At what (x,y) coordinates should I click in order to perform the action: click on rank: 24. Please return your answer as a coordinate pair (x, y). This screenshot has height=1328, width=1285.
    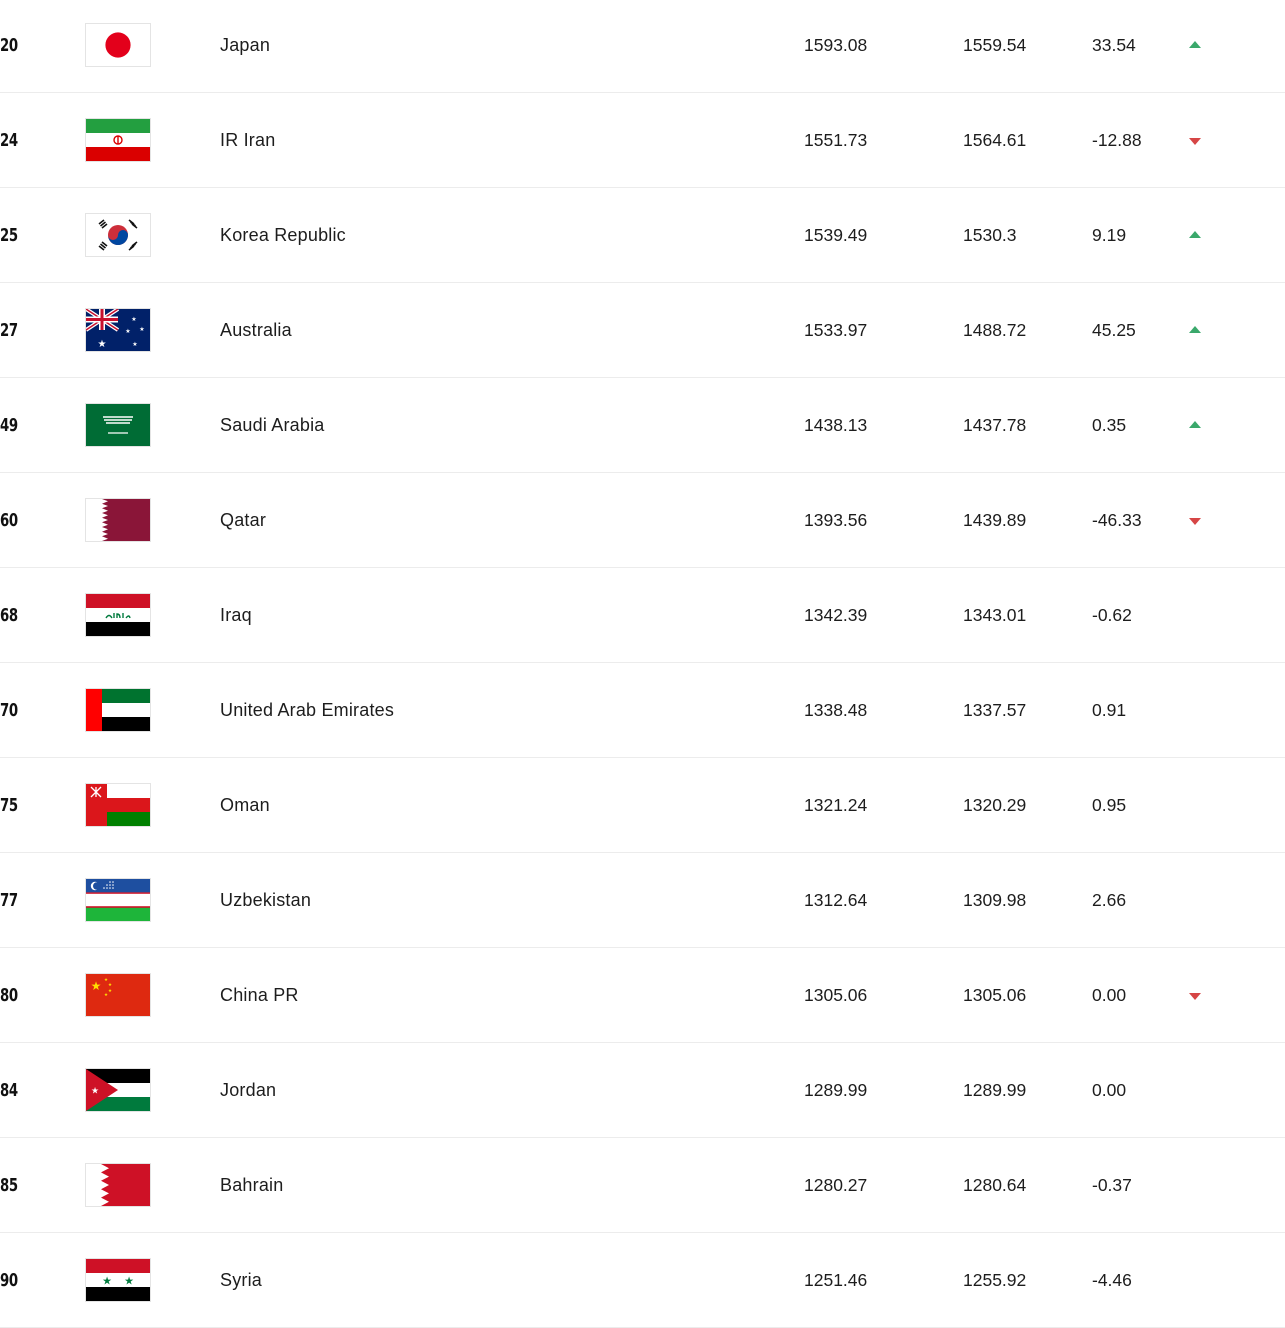
    Looking at the image, I should click on (9, 140).